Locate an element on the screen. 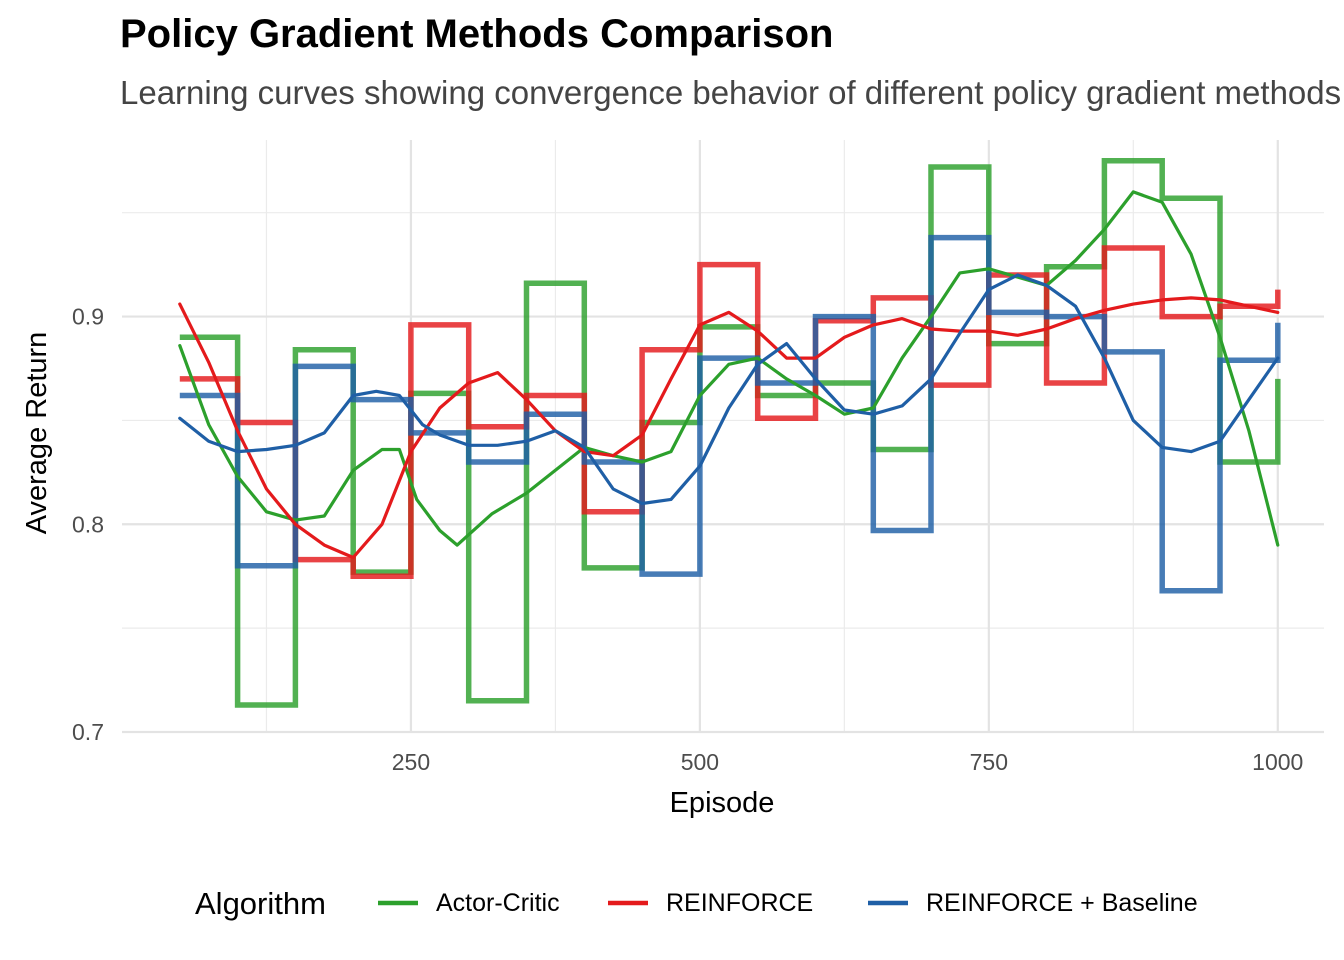 The height and width of the screenshot is (960, 1344). legend-label: REINFORCE + Baseline is located at coordinates (1062, 903).